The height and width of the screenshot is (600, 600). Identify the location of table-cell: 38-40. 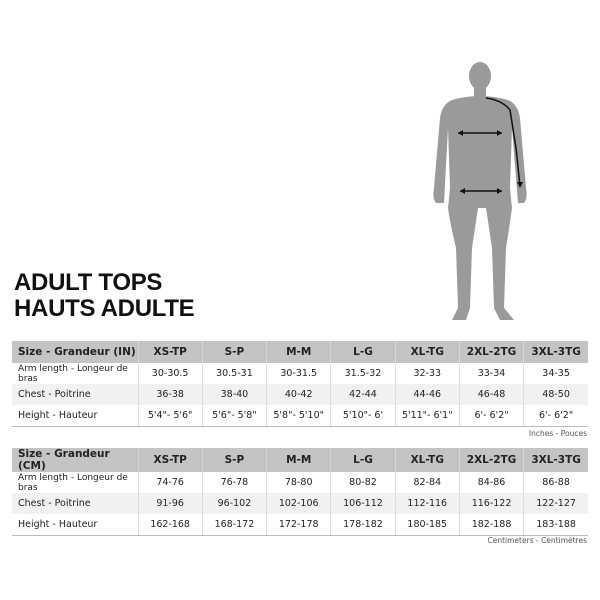
(235, 394).